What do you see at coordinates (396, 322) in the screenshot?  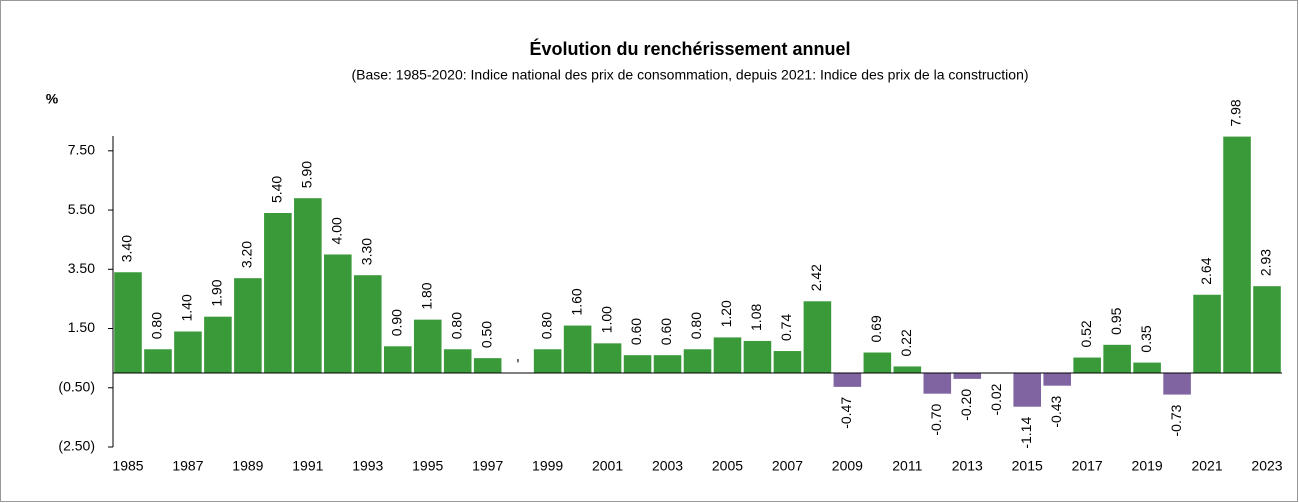 I see `value-label: 0.90` at bounding box center [396, 322].